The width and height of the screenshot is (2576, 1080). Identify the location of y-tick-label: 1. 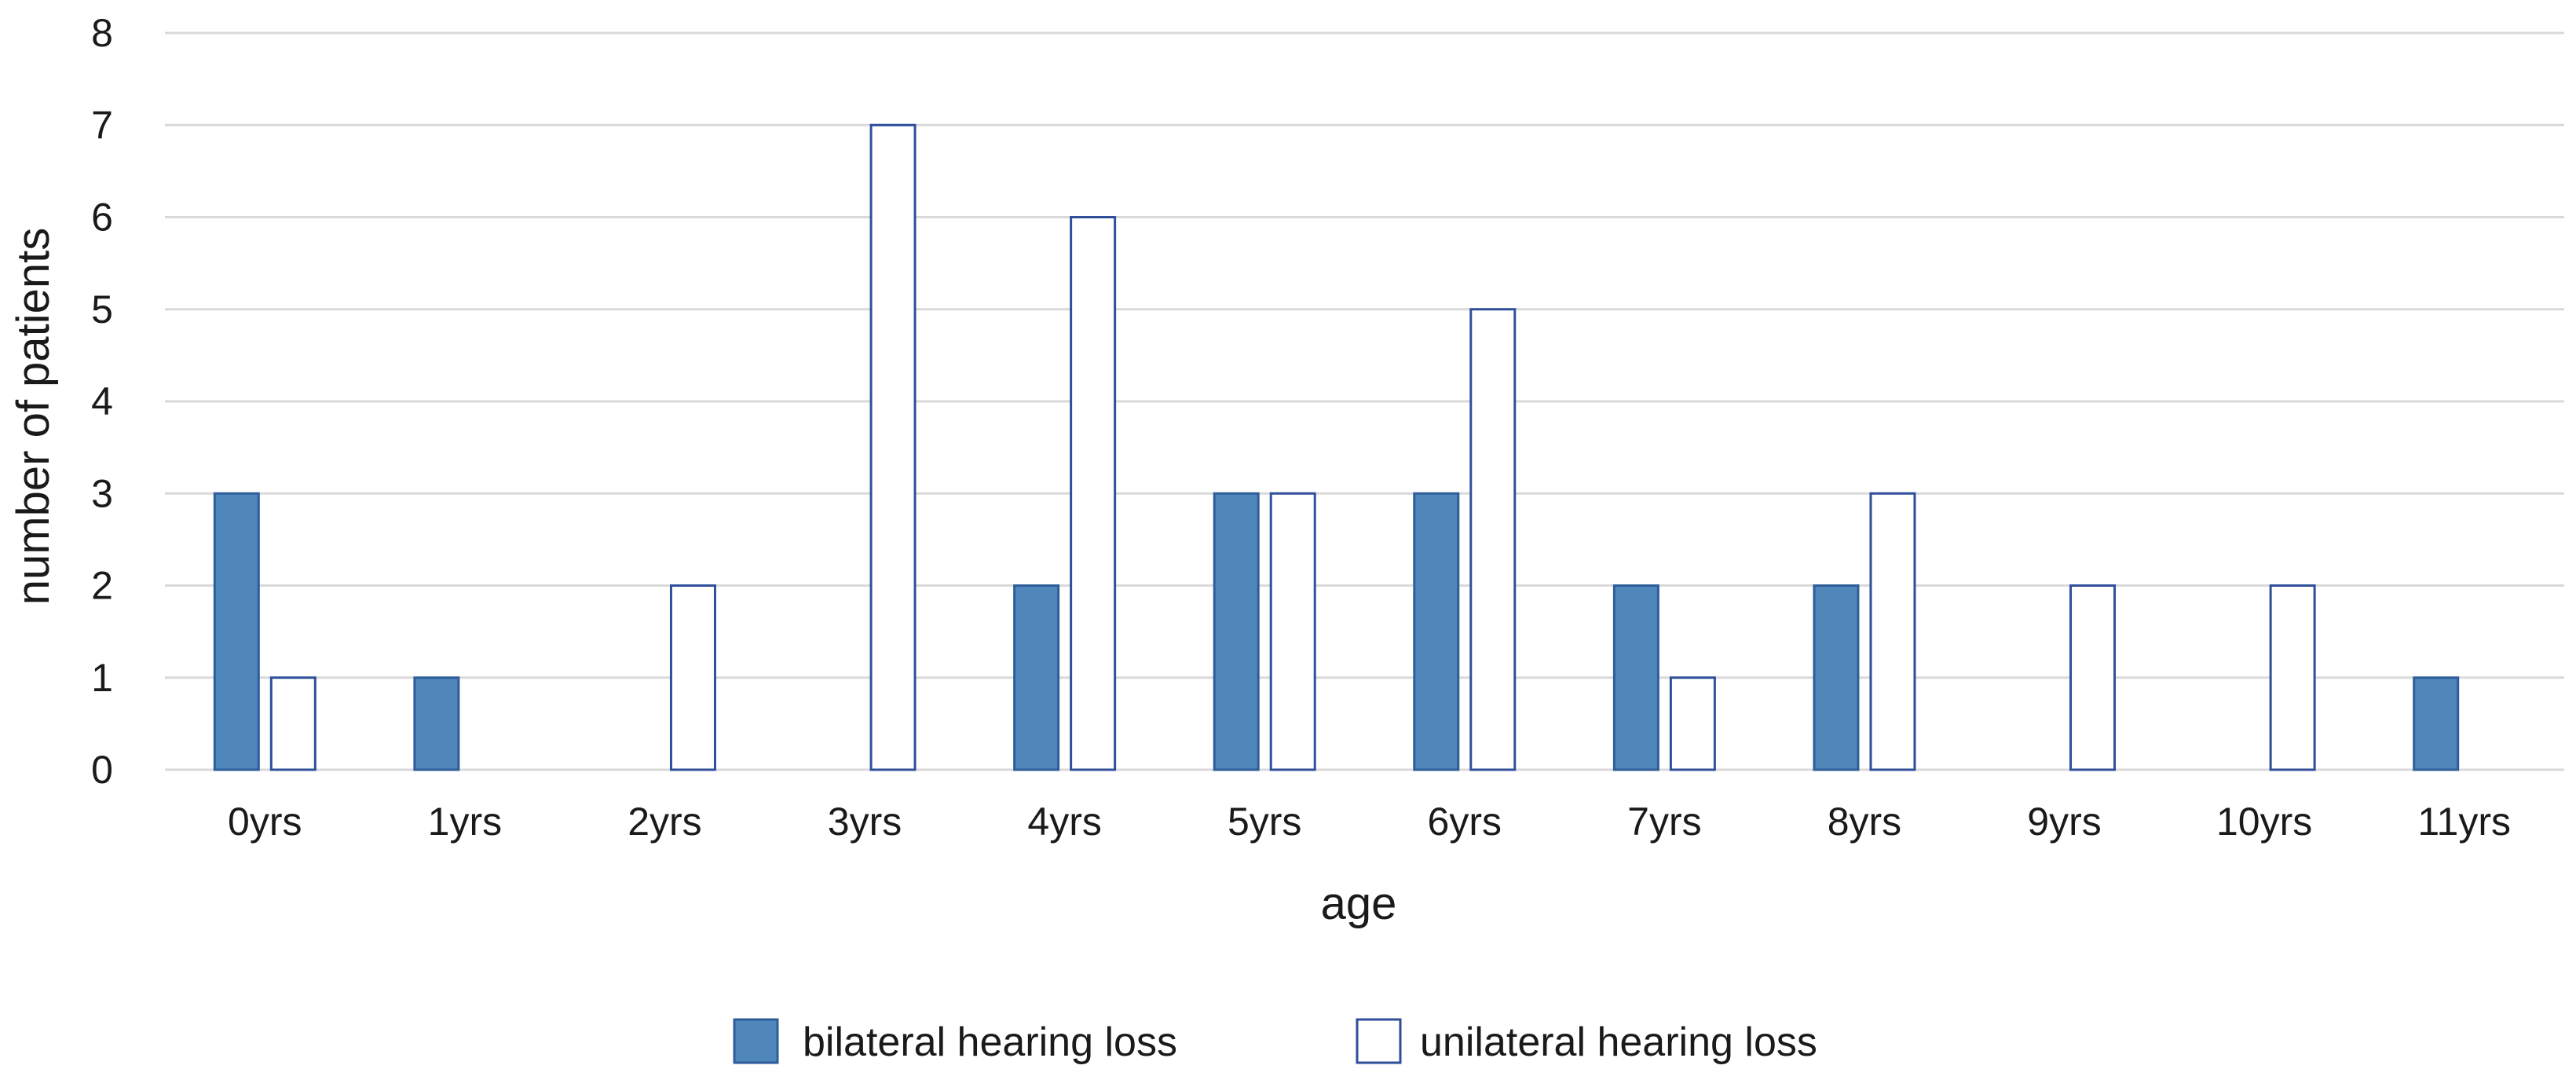
(102, 678).